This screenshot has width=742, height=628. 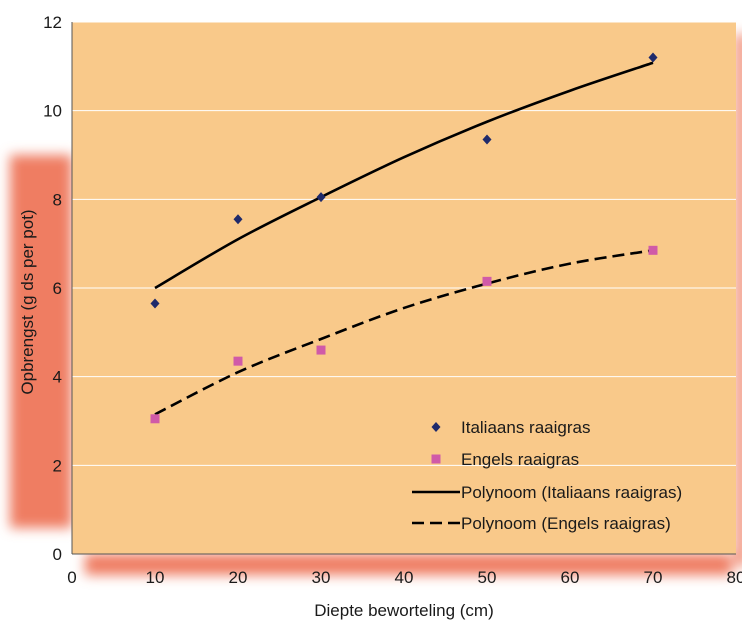 I want to click on x-tick-label: 80, so click(x=734, y=577).